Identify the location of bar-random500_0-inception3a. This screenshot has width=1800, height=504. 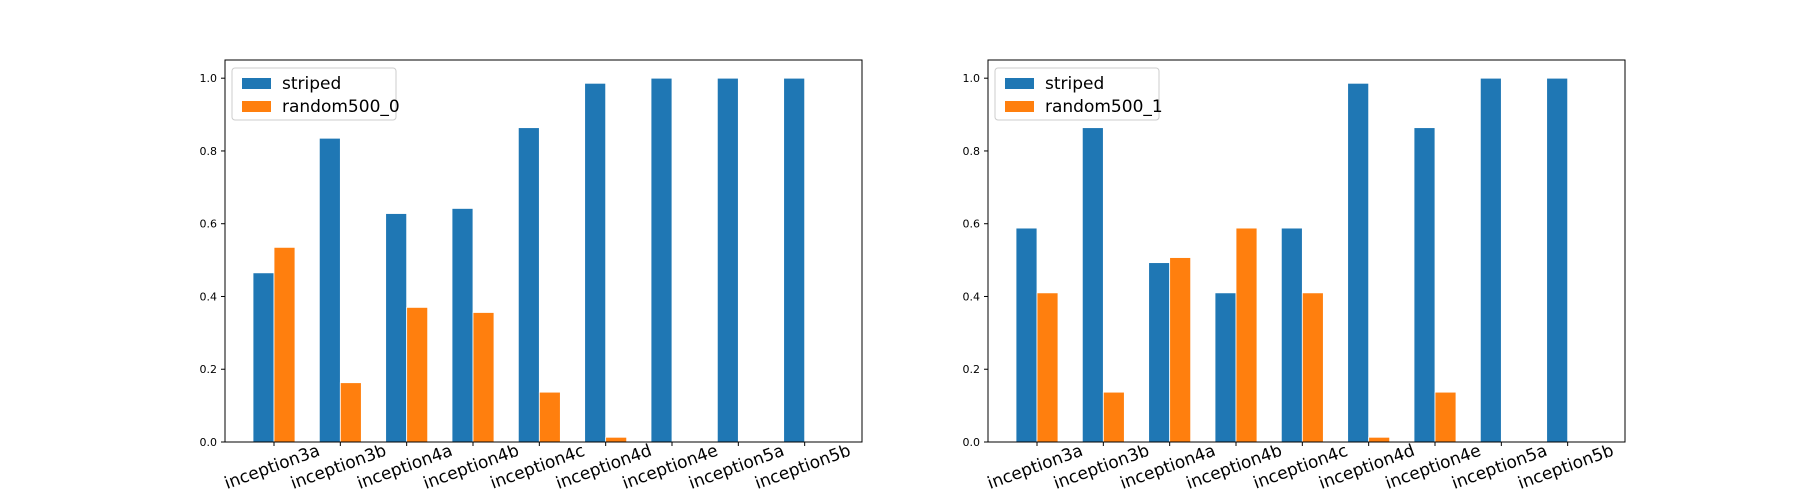
(284, 344).